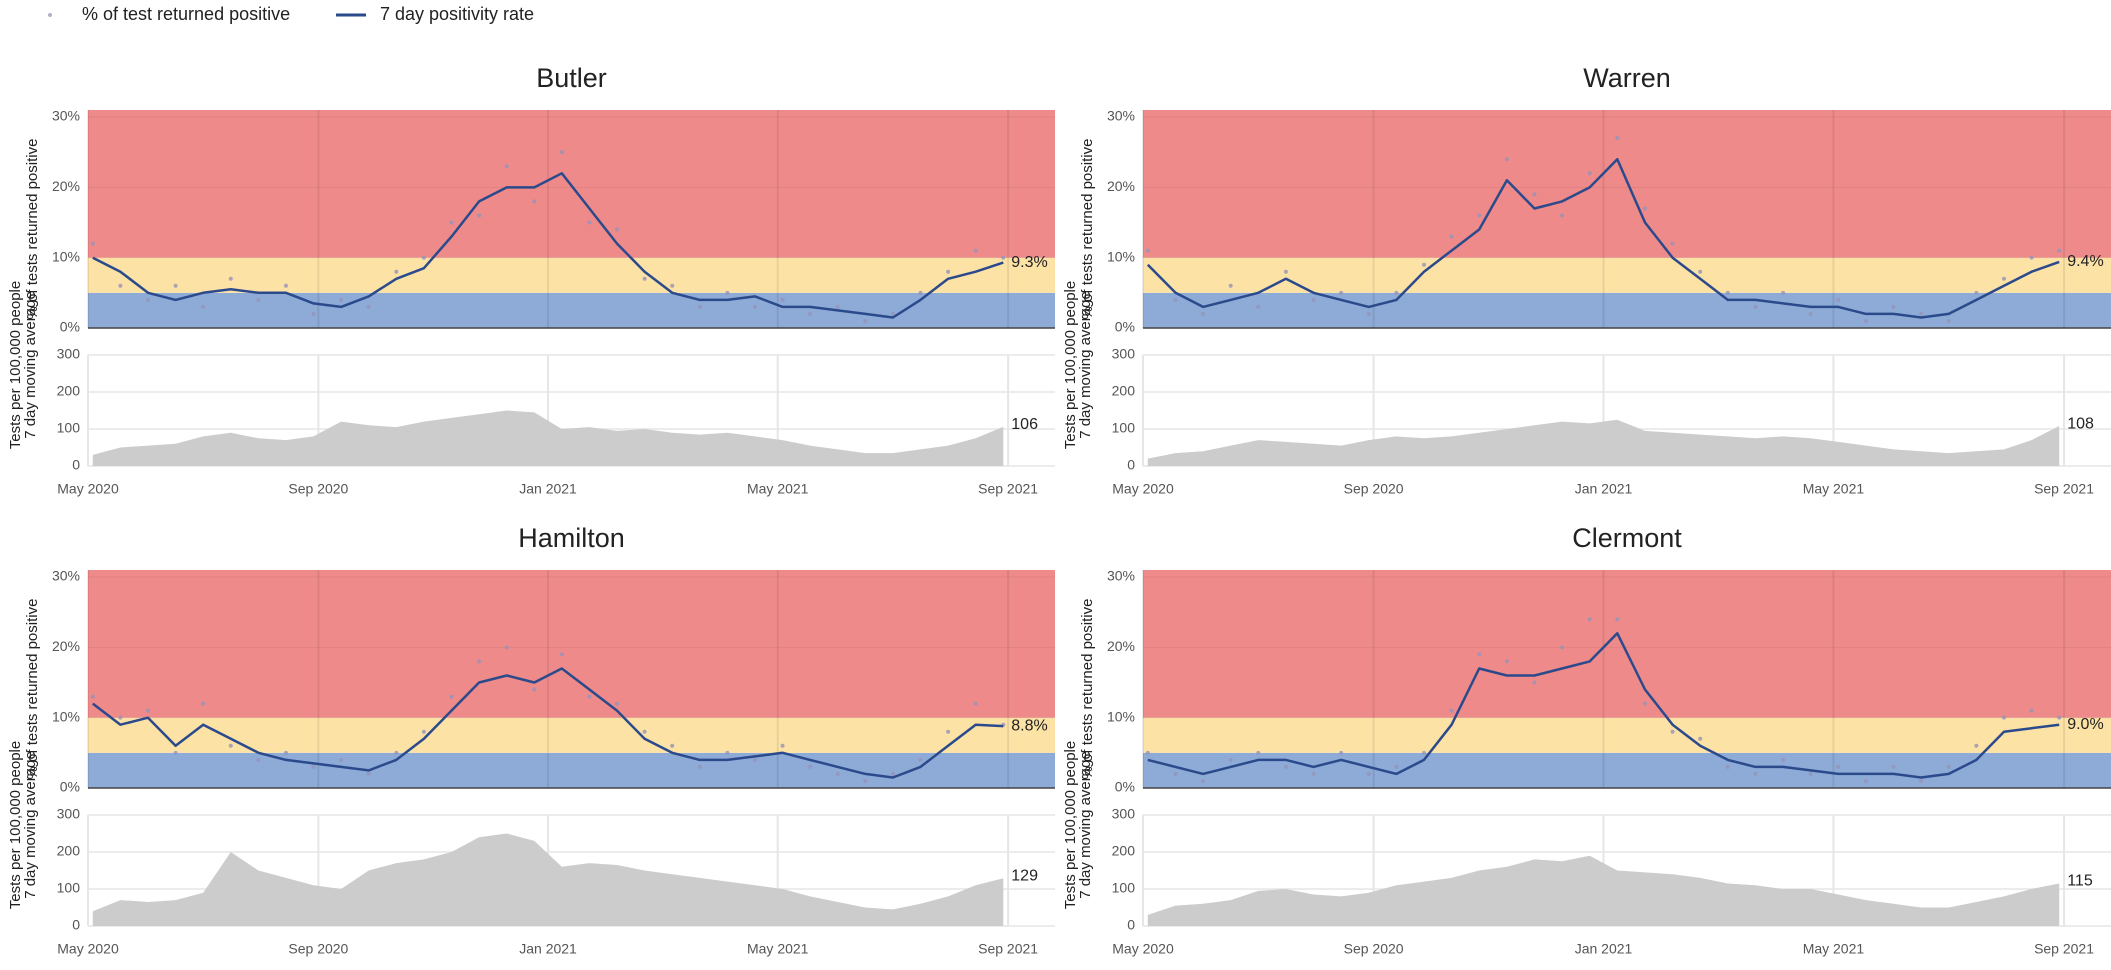  What do you see at coordinates (88, 489) in the screenshot?
I see `x-tick-label: May 2020` at bounding box center [88, 489].